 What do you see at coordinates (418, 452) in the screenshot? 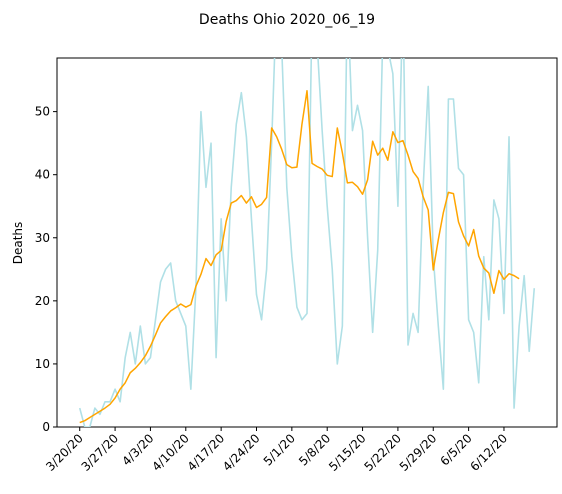
I see `x-tick-label: 5/29/20` at bounding box center [418, 452].